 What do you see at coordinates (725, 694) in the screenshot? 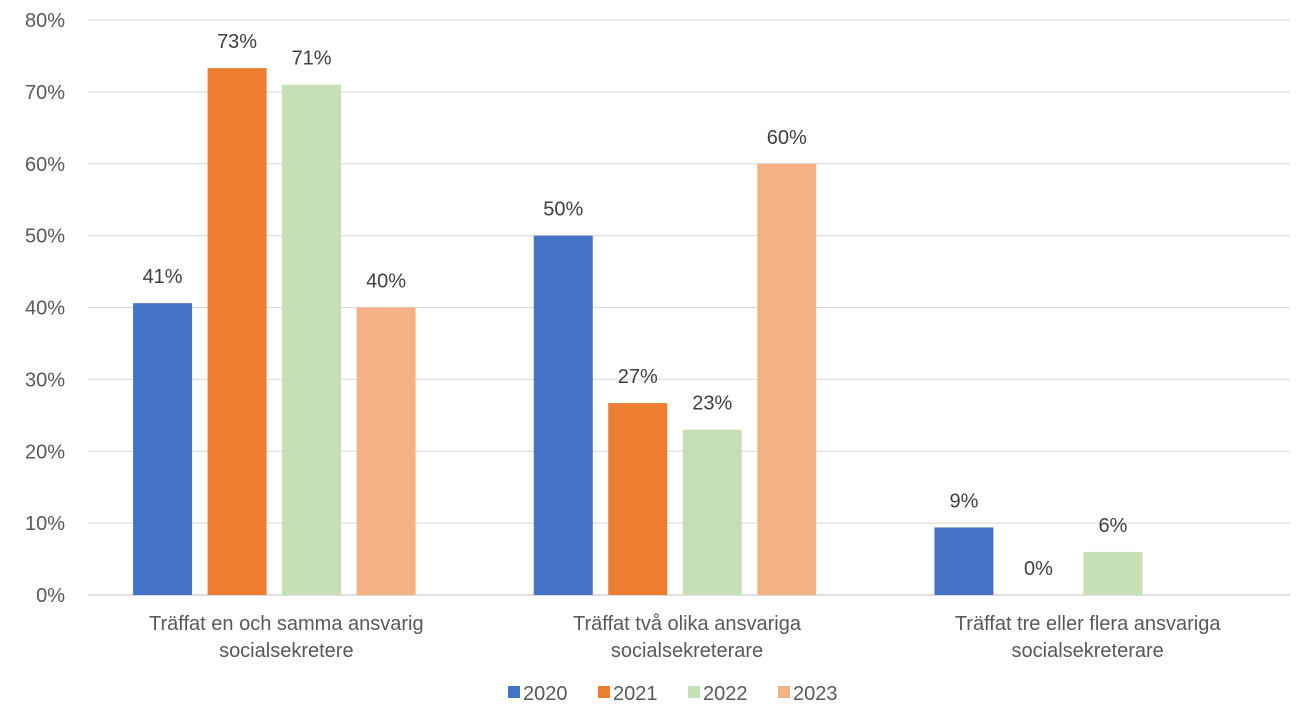
I see `legend-label: 2022` at bounding box center [725, 694].